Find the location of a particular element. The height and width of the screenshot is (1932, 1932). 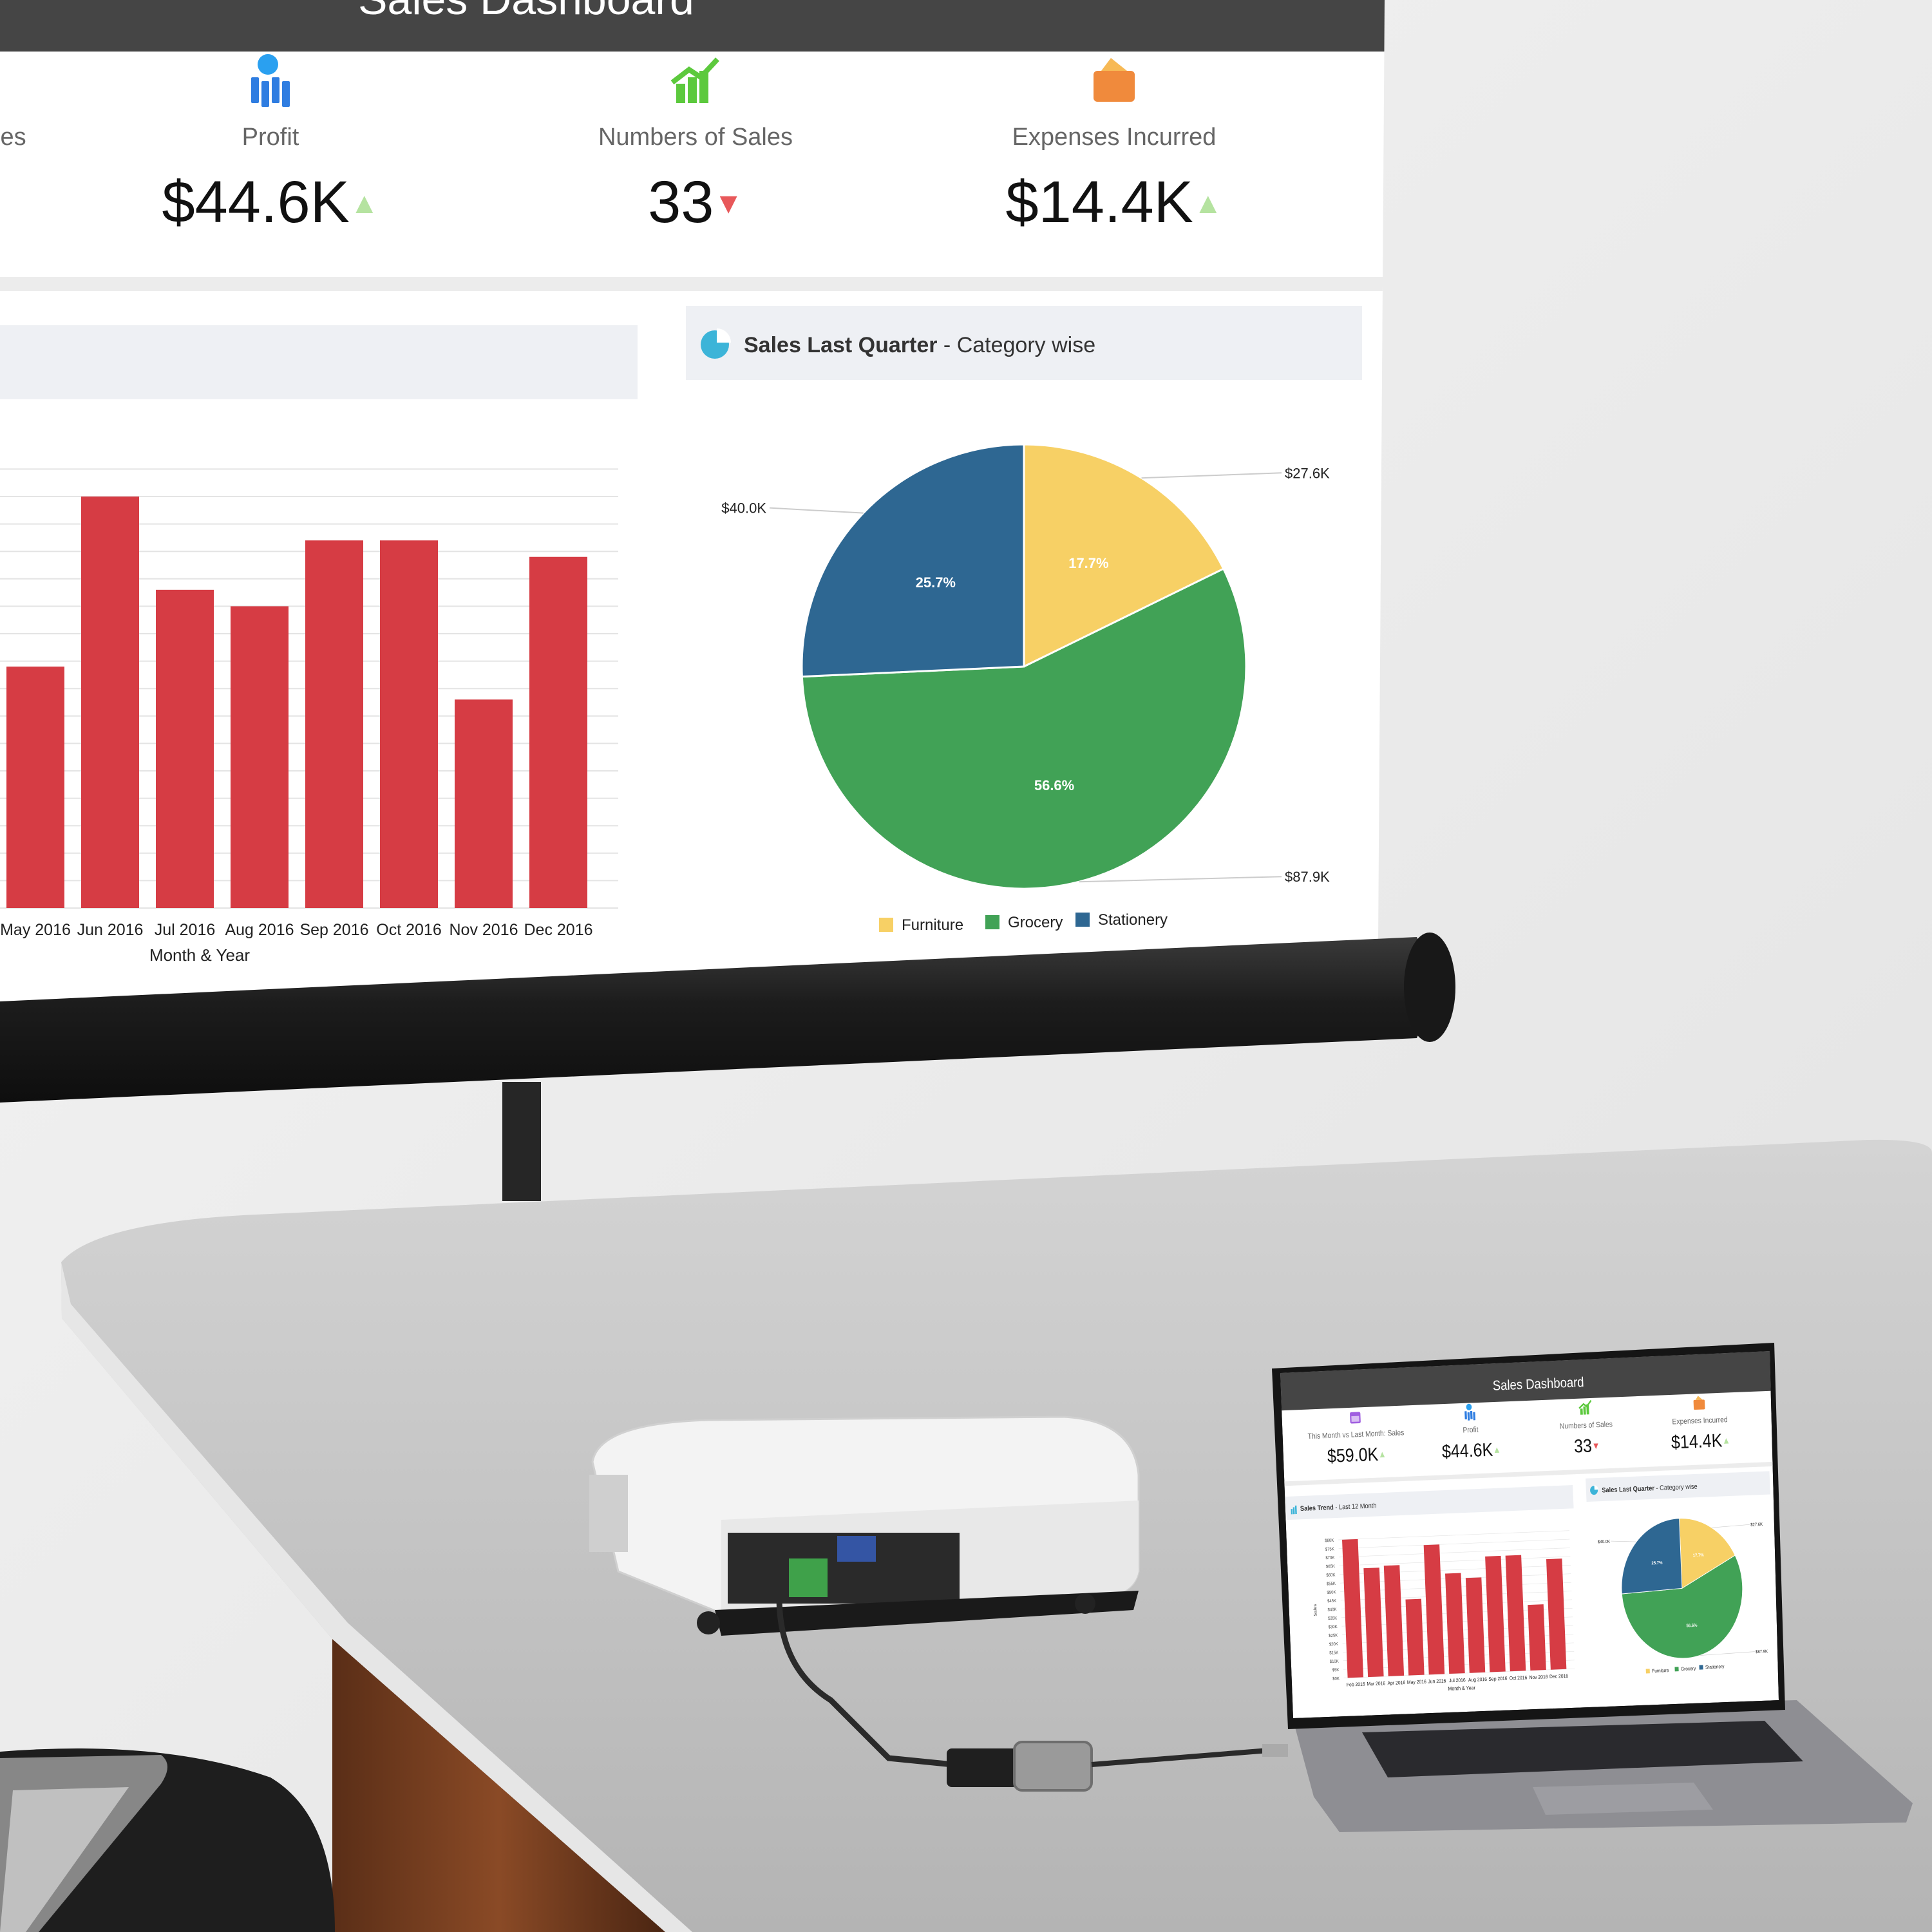

screen-stand-pole is located at coordinates (522, 1141).